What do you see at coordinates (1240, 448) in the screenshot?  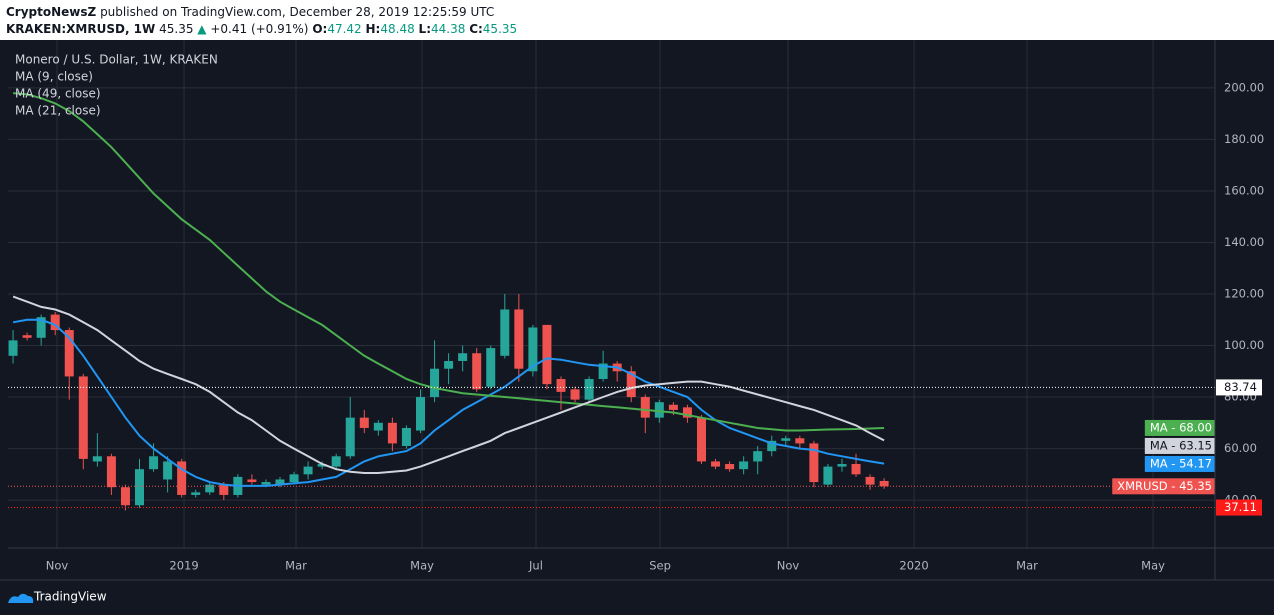 I see `y-tick-label: 60.00` at bounding box center [1240, 448].